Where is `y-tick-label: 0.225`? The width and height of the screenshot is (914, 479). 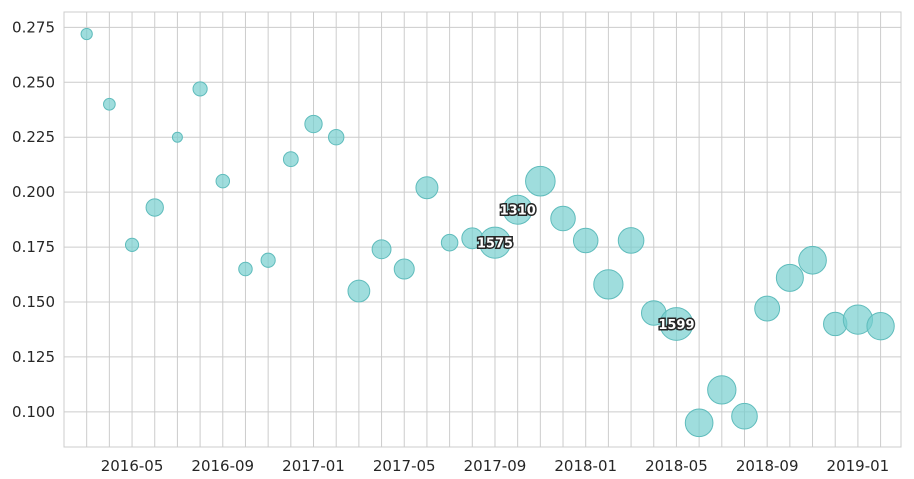
y-tick-label: 0.225 is located at coordinates (33, 137).